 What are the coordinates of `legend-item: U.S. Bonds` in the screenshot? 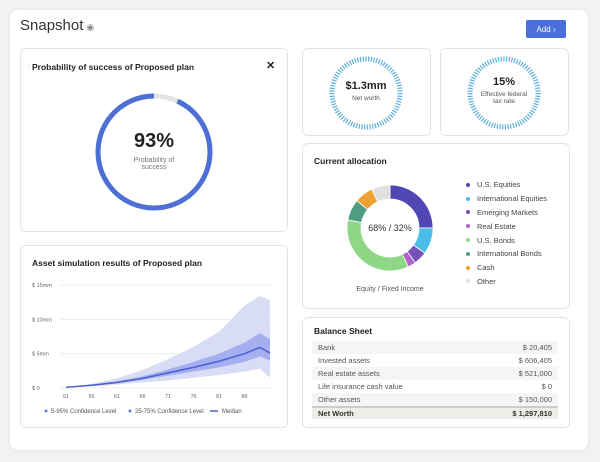 It's located at (506, 240).